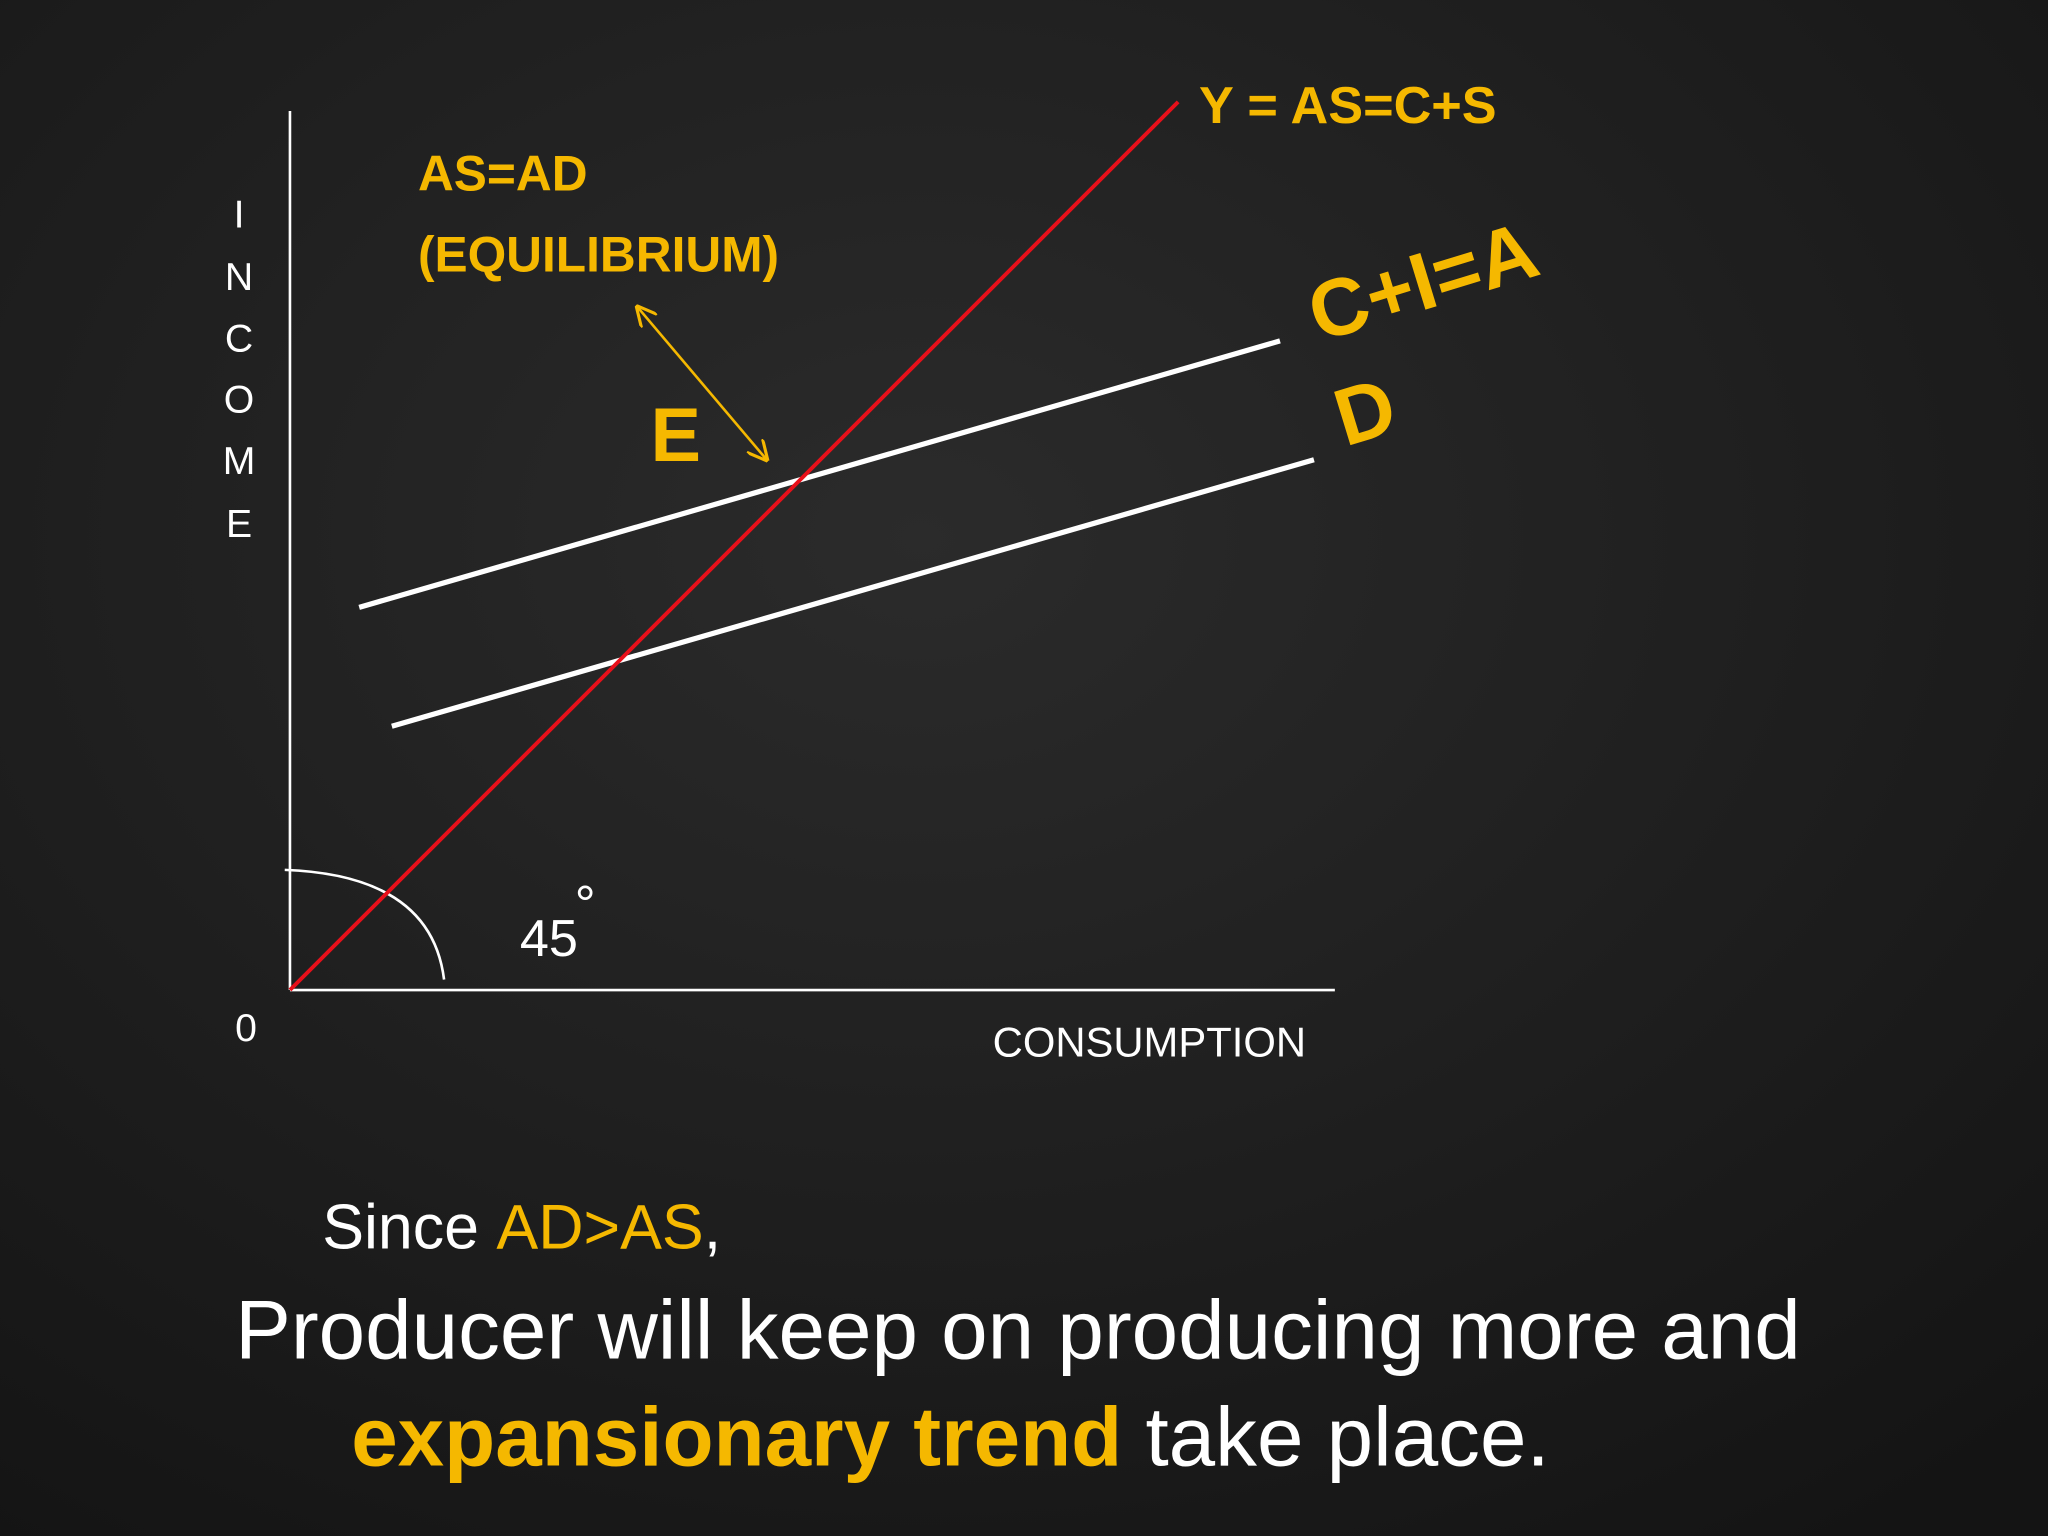 The width and height of the screenshot is (2048, 1536). What do you see at coordinates (819, 474) in the screenshot?
I see `aggregate-demand-line-upper` at bounding box center [819, 474].